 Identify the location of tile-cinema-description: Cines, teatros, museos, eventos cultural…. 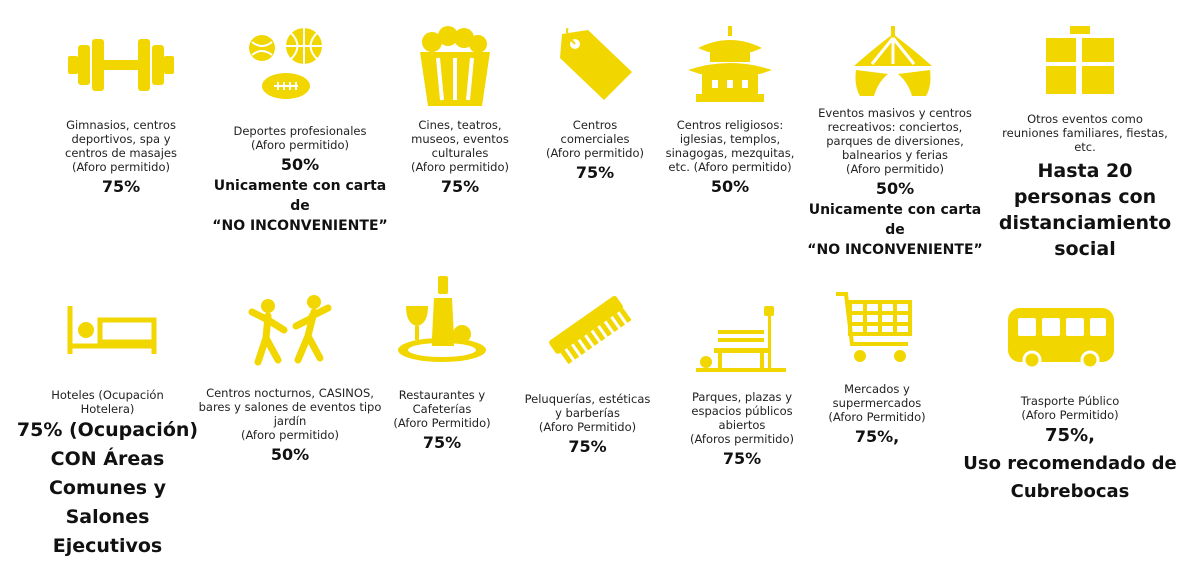
(460, 146).